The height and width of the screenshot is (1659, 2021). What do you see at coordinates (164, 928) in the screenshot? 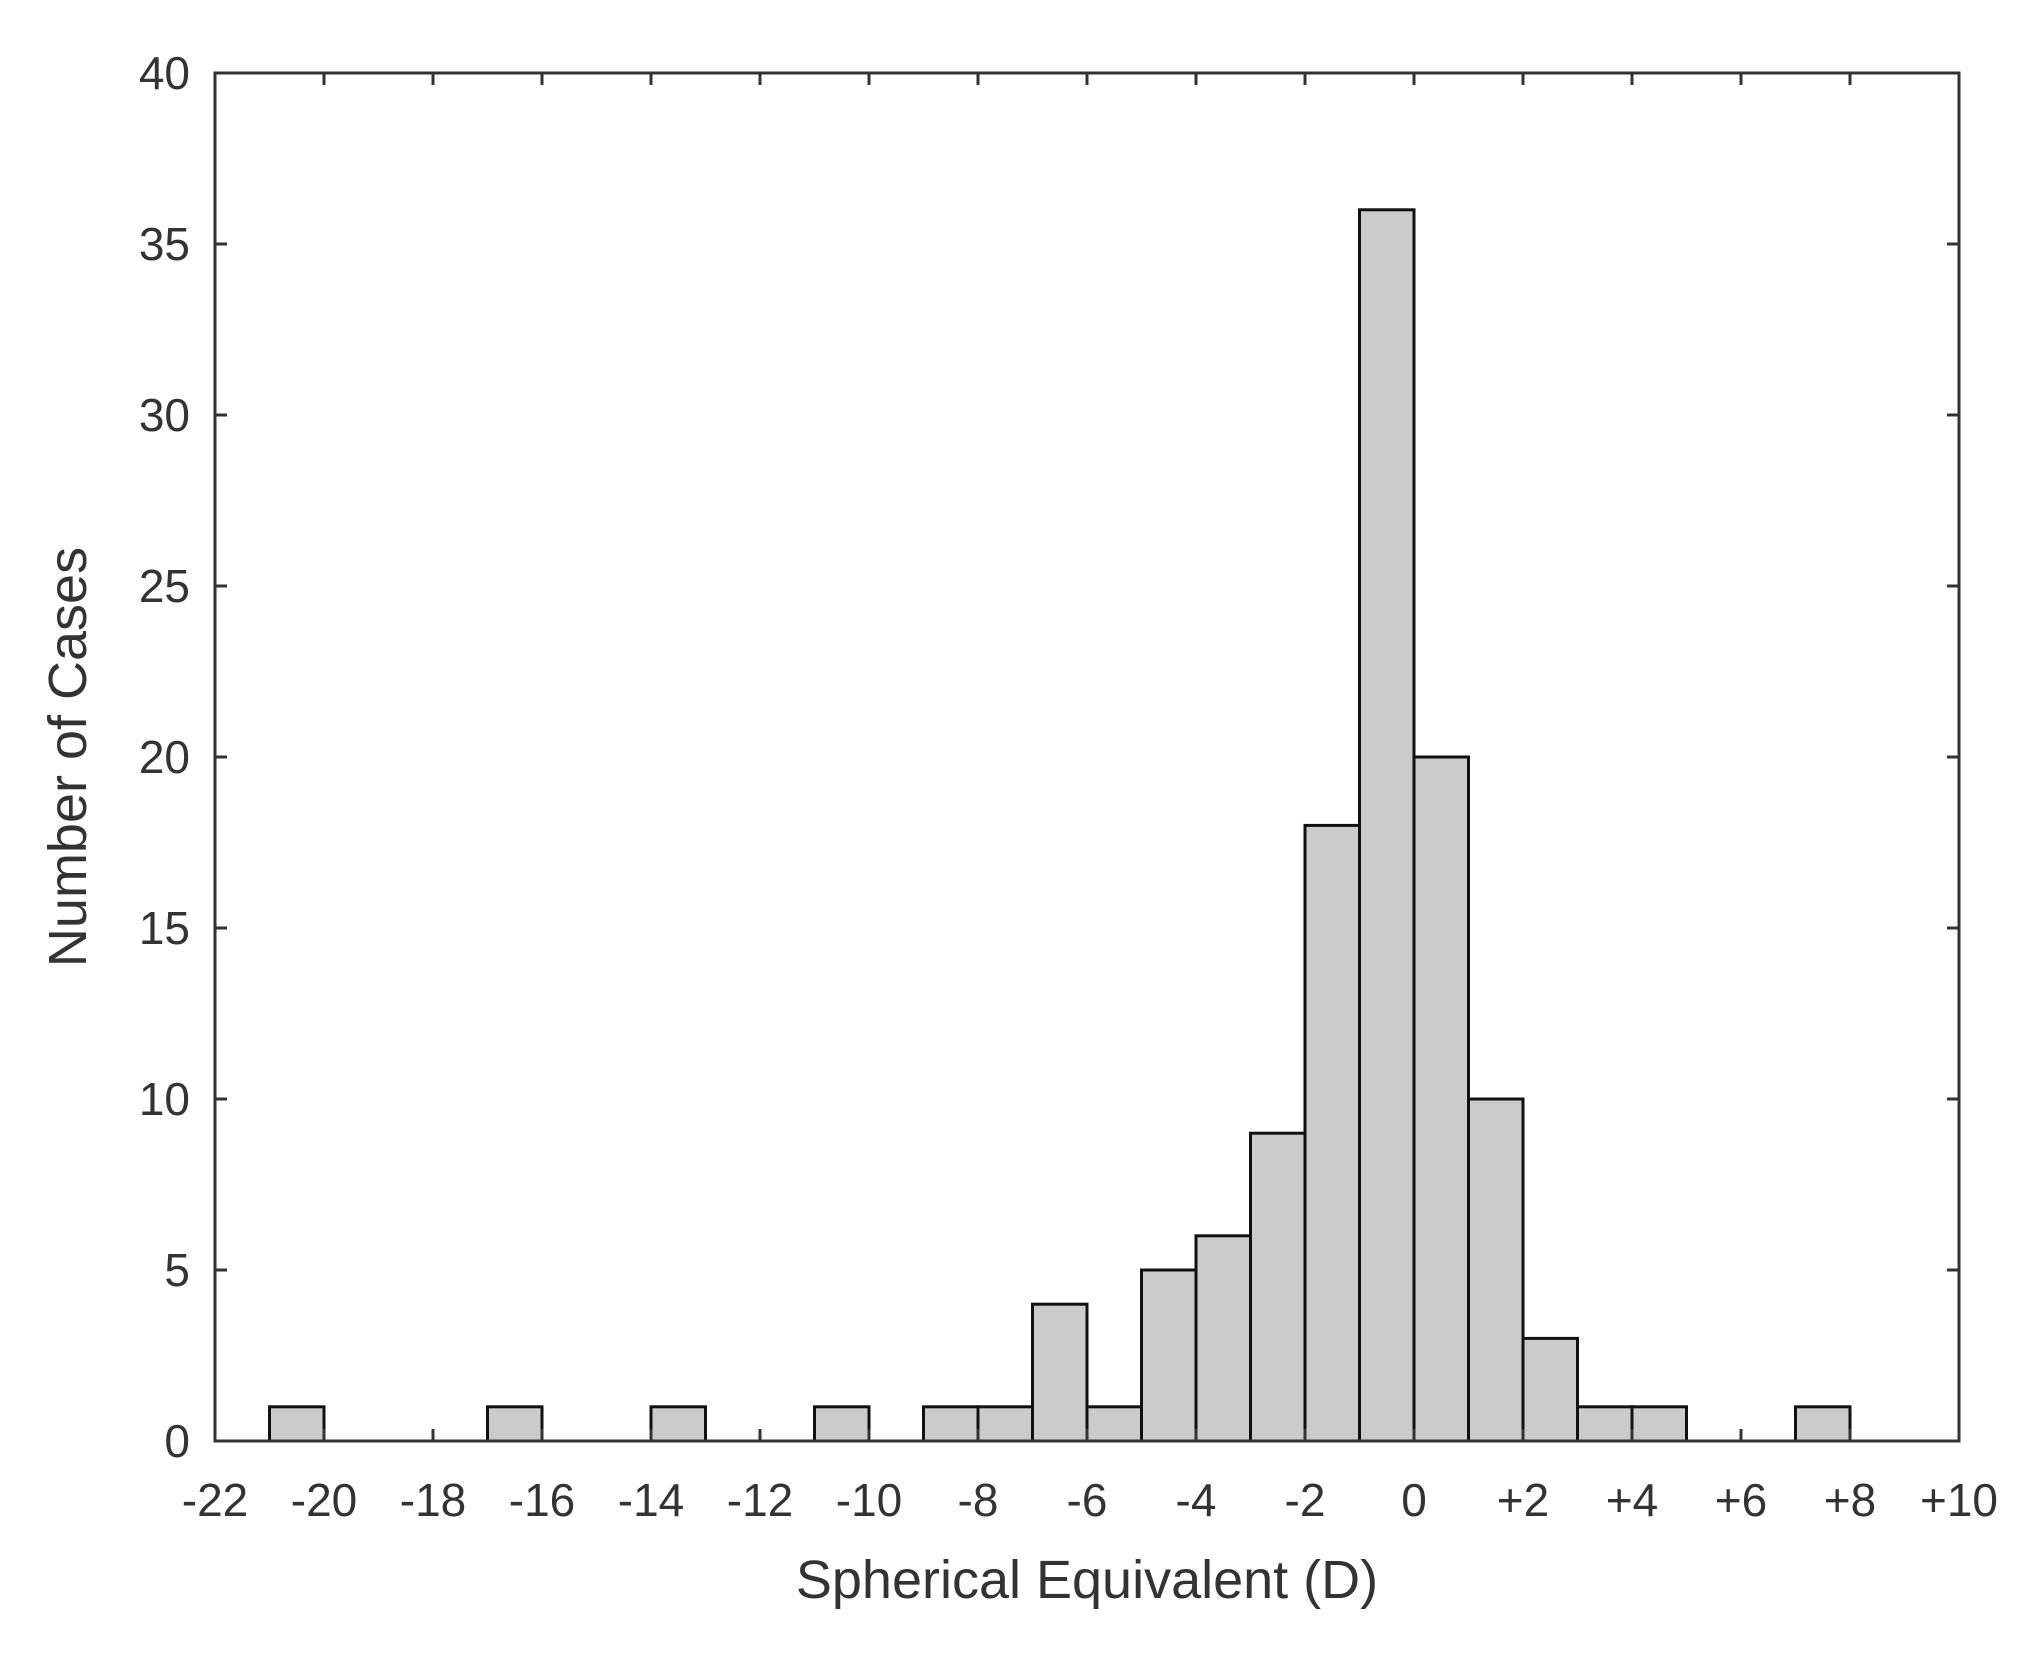
I see `y-tick-label: 15` at bounding box center [164, 928].